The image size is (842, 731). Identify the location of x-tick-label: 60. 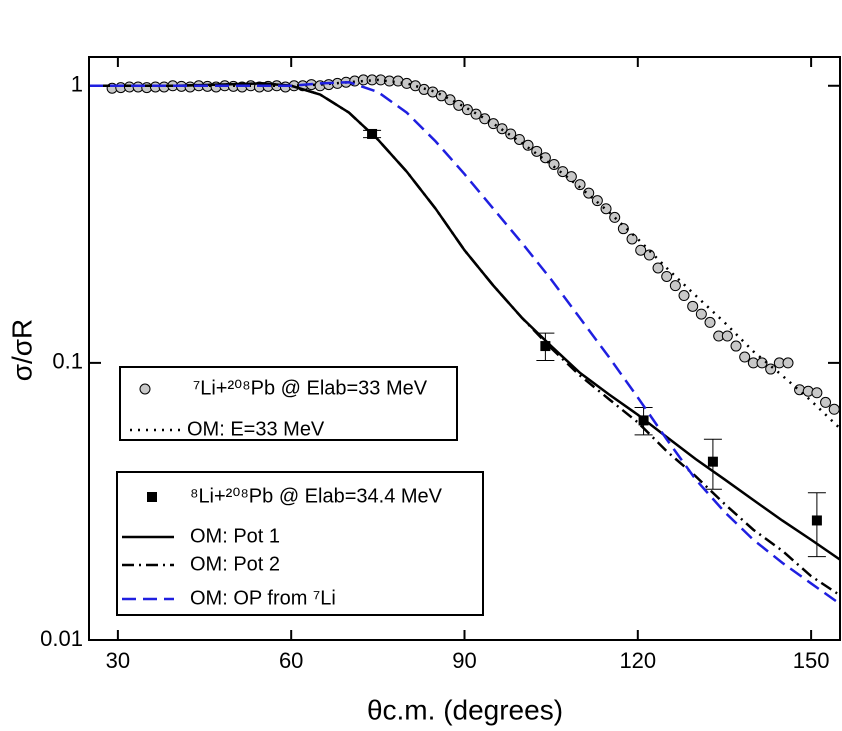
(291, 660).